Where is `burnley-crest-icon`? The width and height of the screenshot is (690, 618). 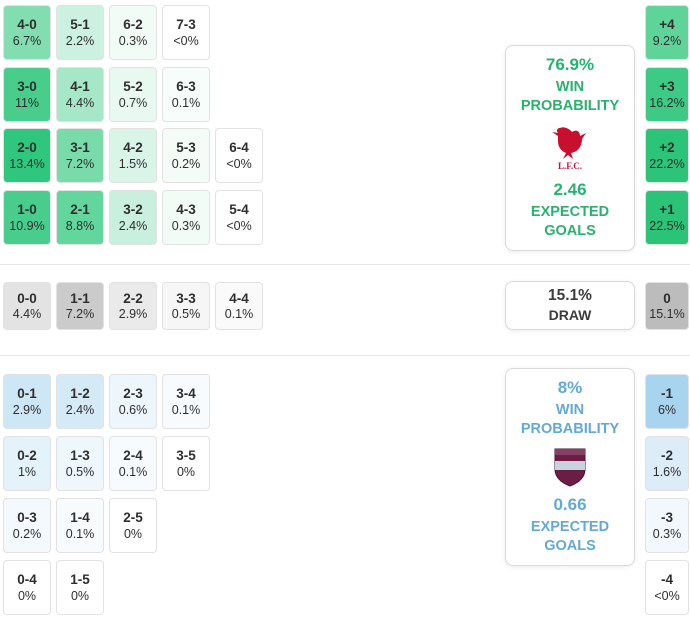
burnley-crest-icon is located at coordinates (570, 467).